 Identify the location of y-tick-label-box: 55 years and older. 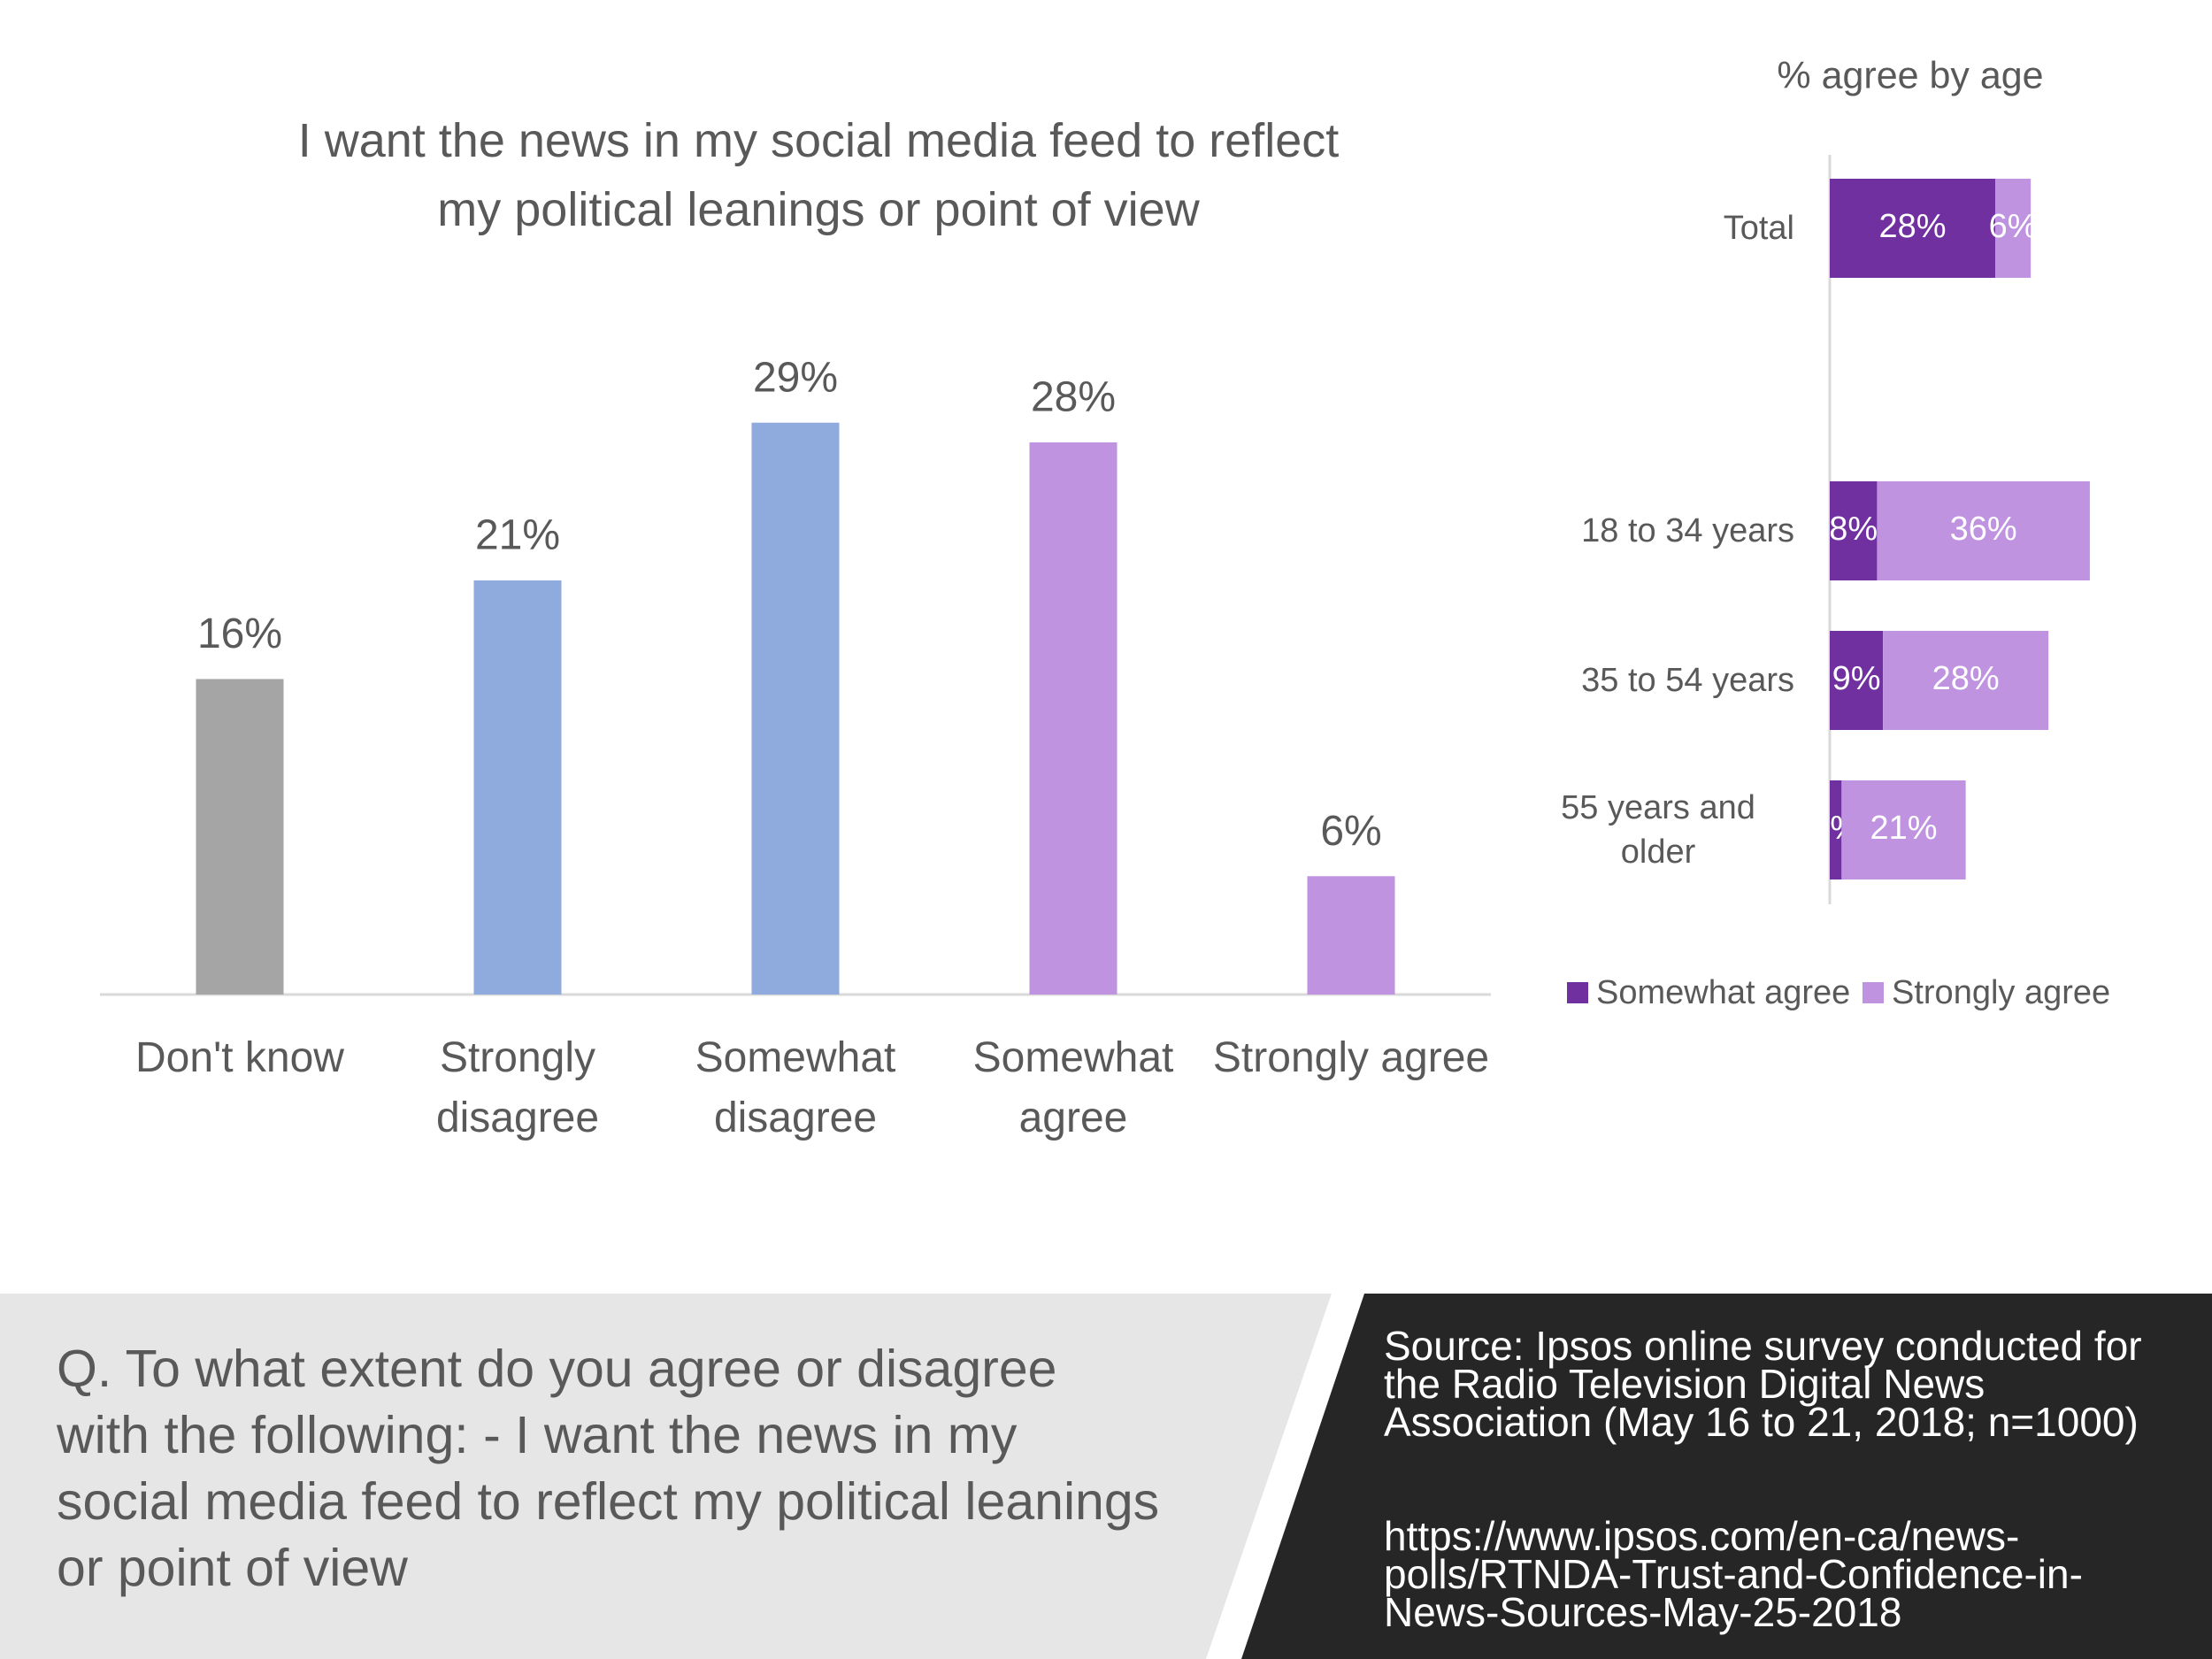
(1658, 830).